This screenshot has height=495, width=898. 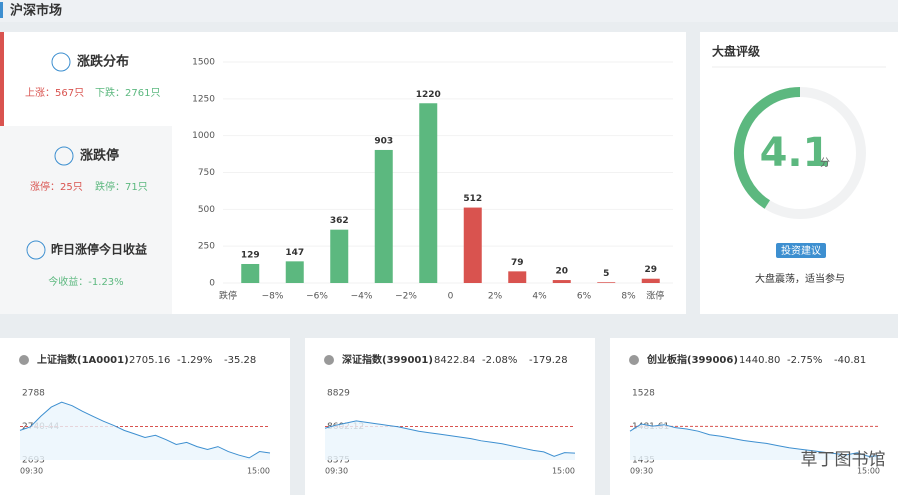 I want to click on advice-button-label: 投资建议, so click(x=801, y=250).